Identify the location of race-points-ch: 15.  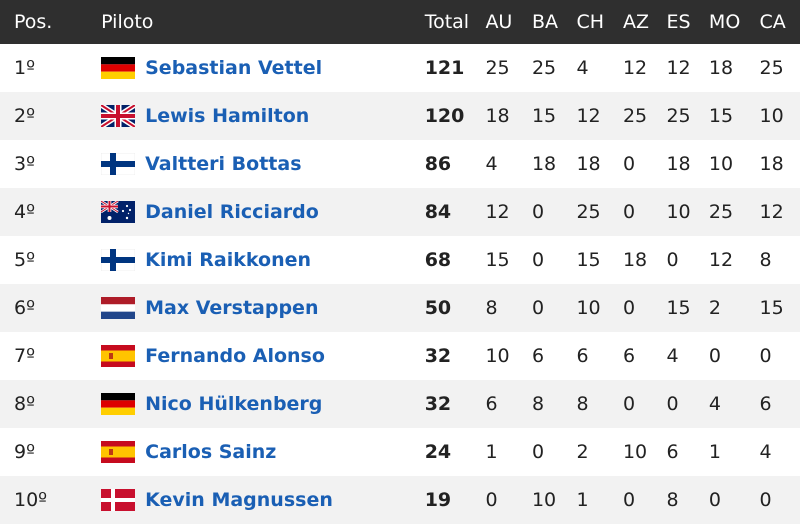
(588, 260).